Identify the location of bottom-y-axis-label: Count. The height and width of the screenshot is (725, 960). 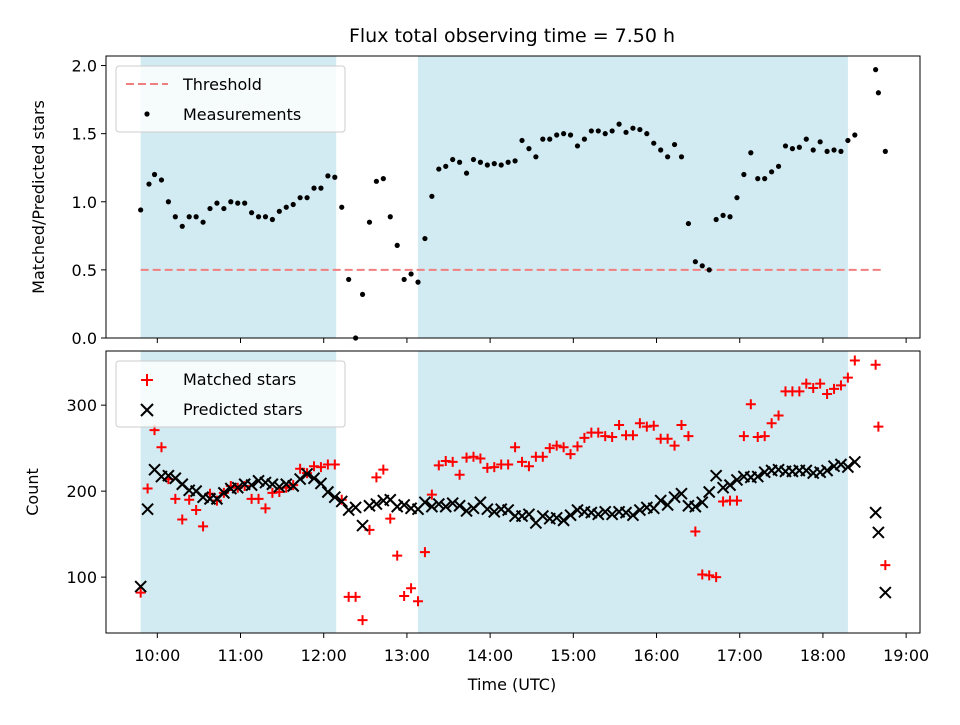
(32, 492).